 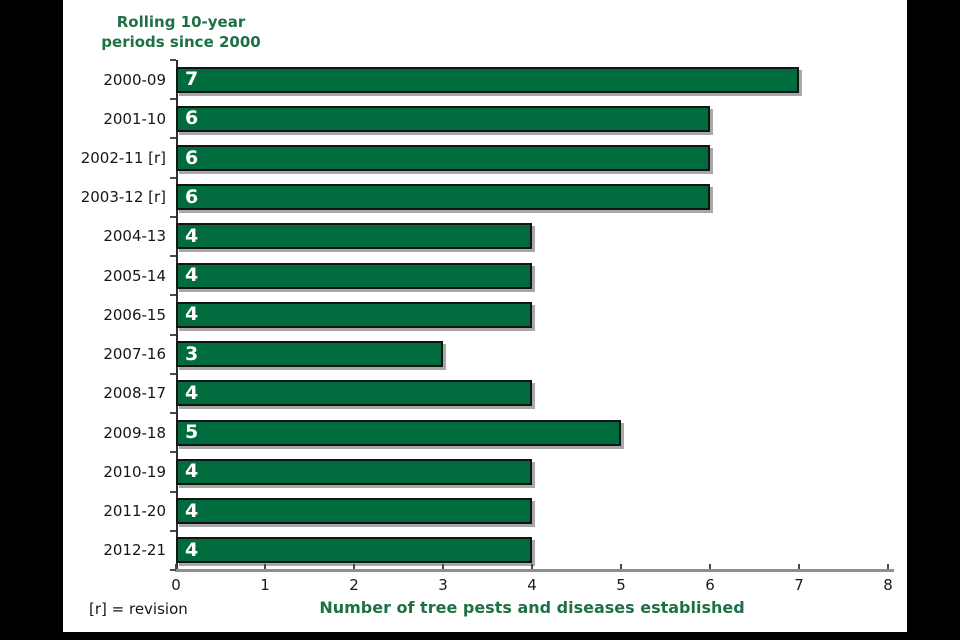 What do you see at coordinates (123, 158) in the screenshot?
I see `category-label: 2002-11 [r]` at bounding box center [123, 158].